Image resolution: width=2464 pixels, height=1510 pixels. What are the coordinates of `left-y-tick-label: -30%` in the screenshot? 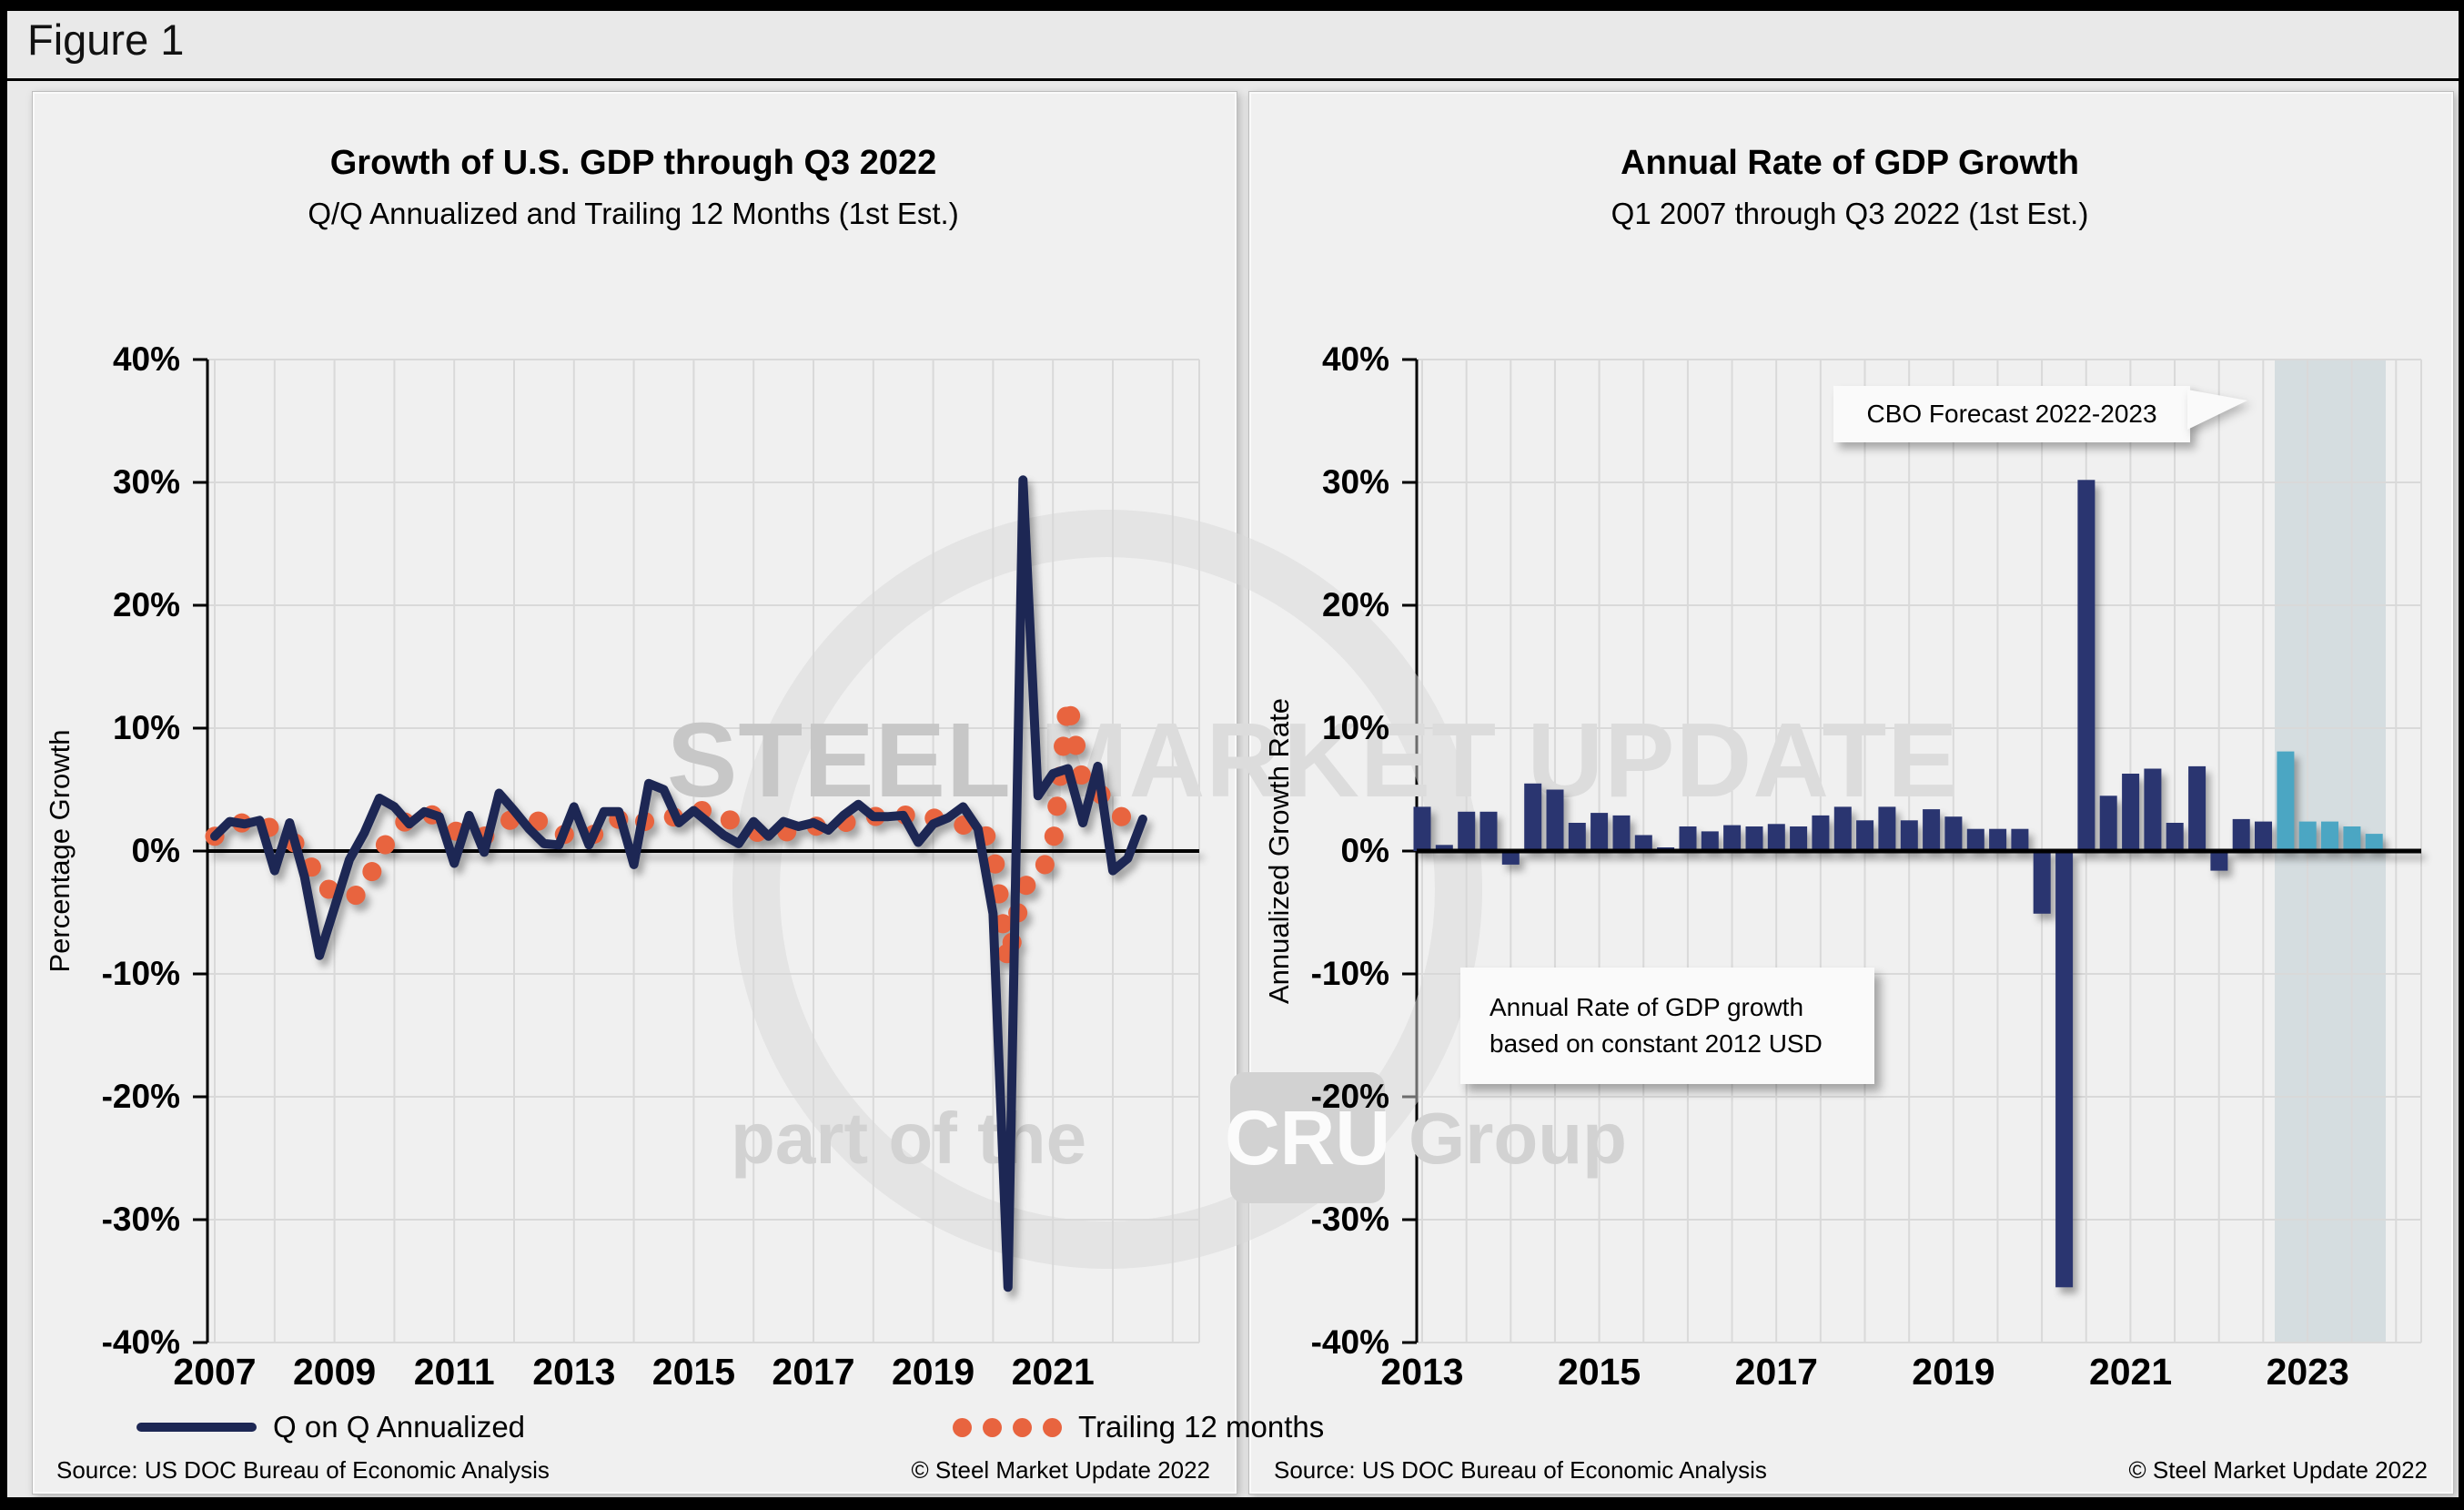 It's located at (140, 1219).